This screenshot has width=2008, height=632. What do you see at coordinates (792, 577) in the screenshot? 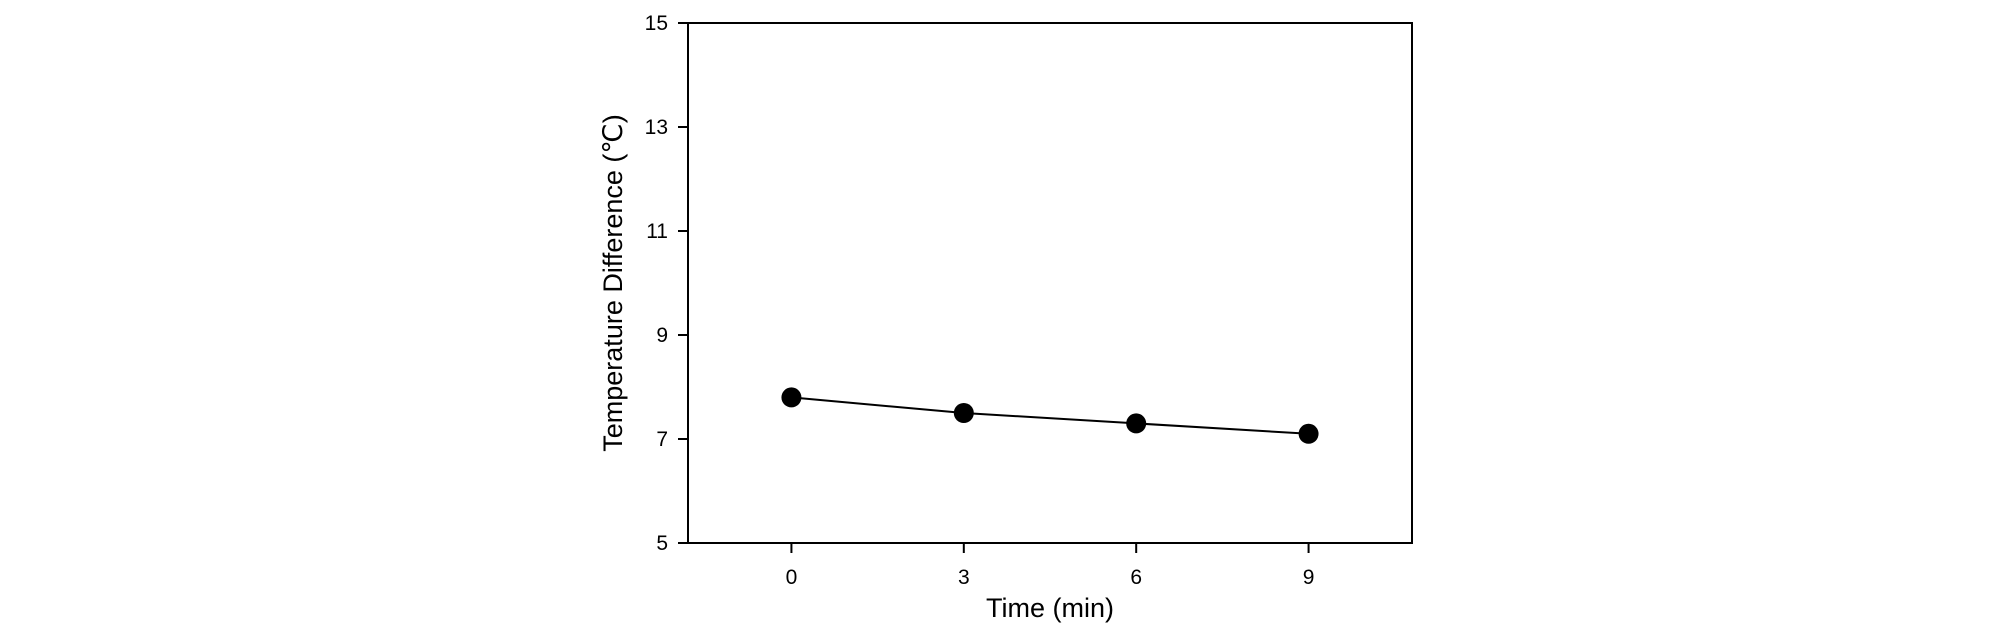
I see `x-tick-label: 0` at bounding box center [792, 577].